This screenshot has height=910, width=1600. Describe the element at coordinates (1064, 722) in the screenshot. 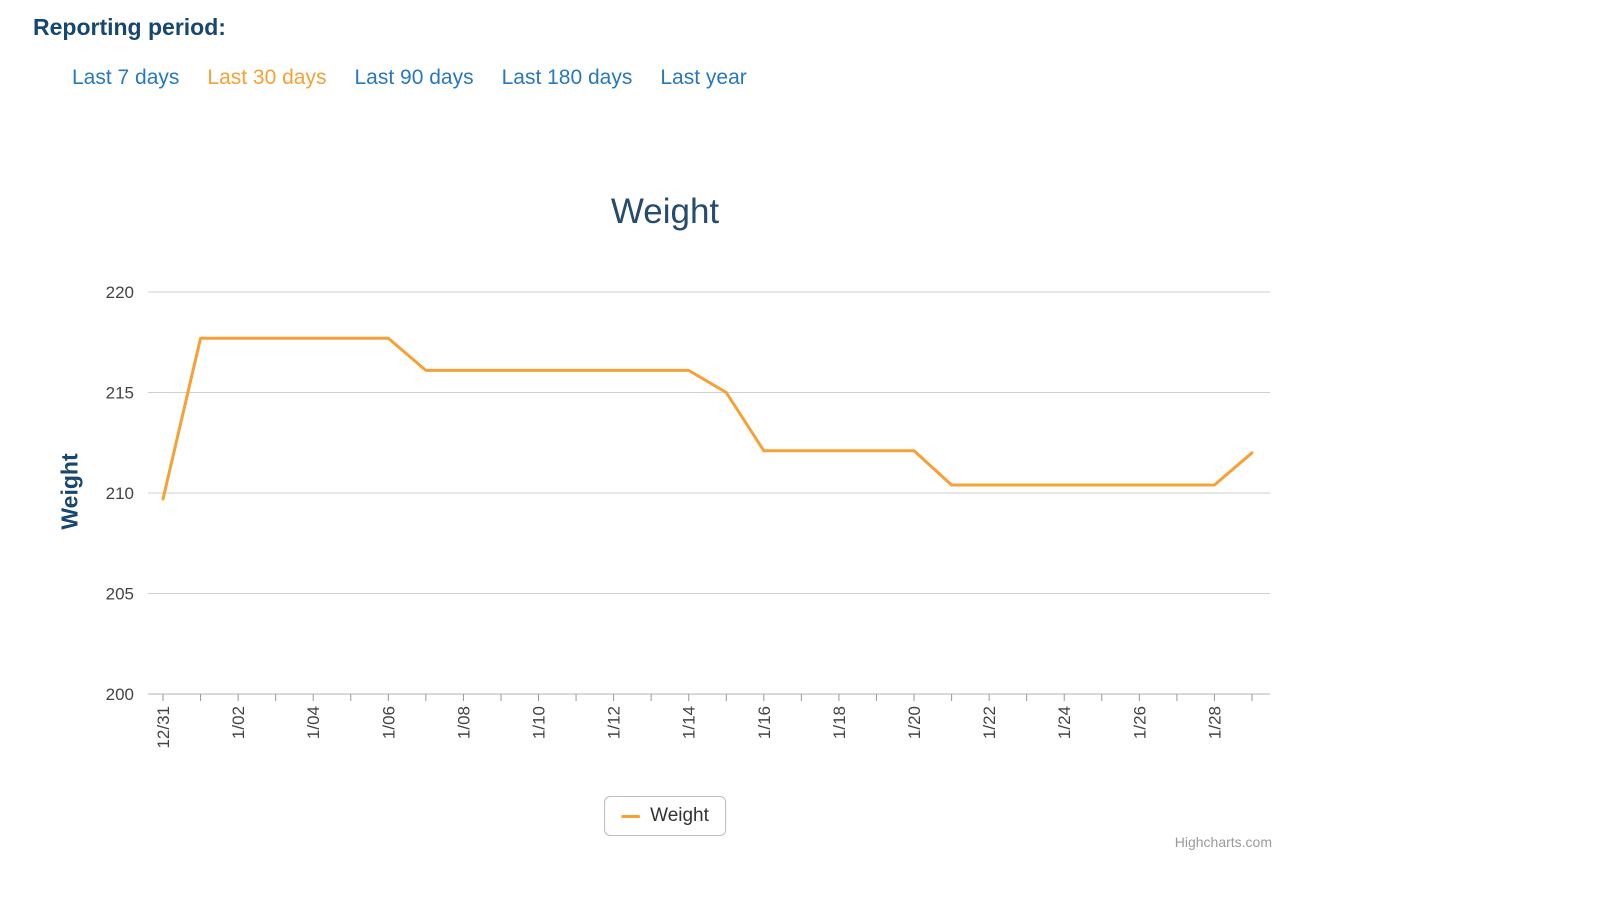

I see `svg-text: 1/24` at that location.